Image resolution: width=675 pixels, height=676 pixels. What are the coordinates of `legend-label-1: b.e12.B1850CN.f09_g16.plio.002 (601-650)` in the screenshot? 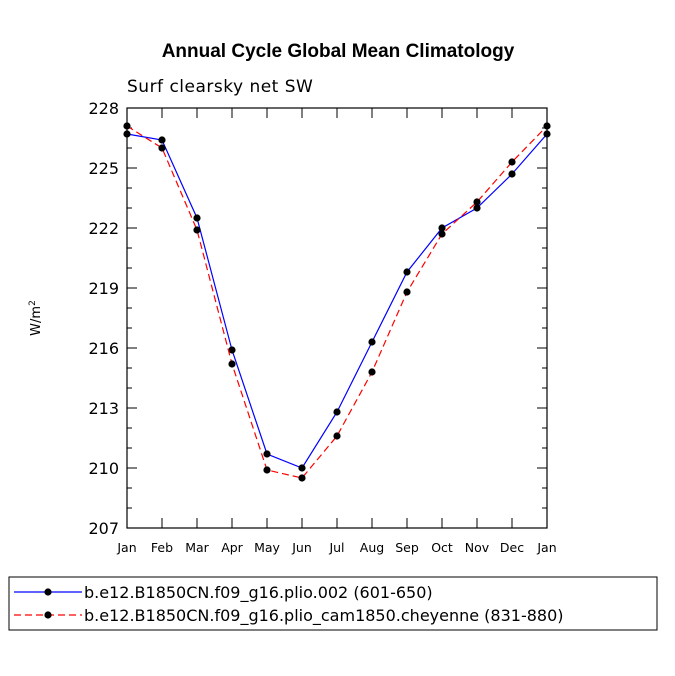 It's located at (258, 593).